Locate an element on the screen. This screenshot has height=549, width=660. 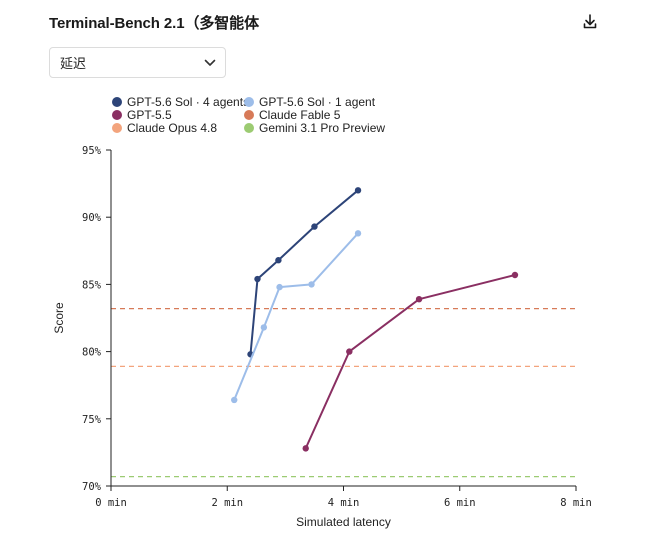
legend-label: Gemini 3.1 Pro Preview is located at coordinates (322, 128).